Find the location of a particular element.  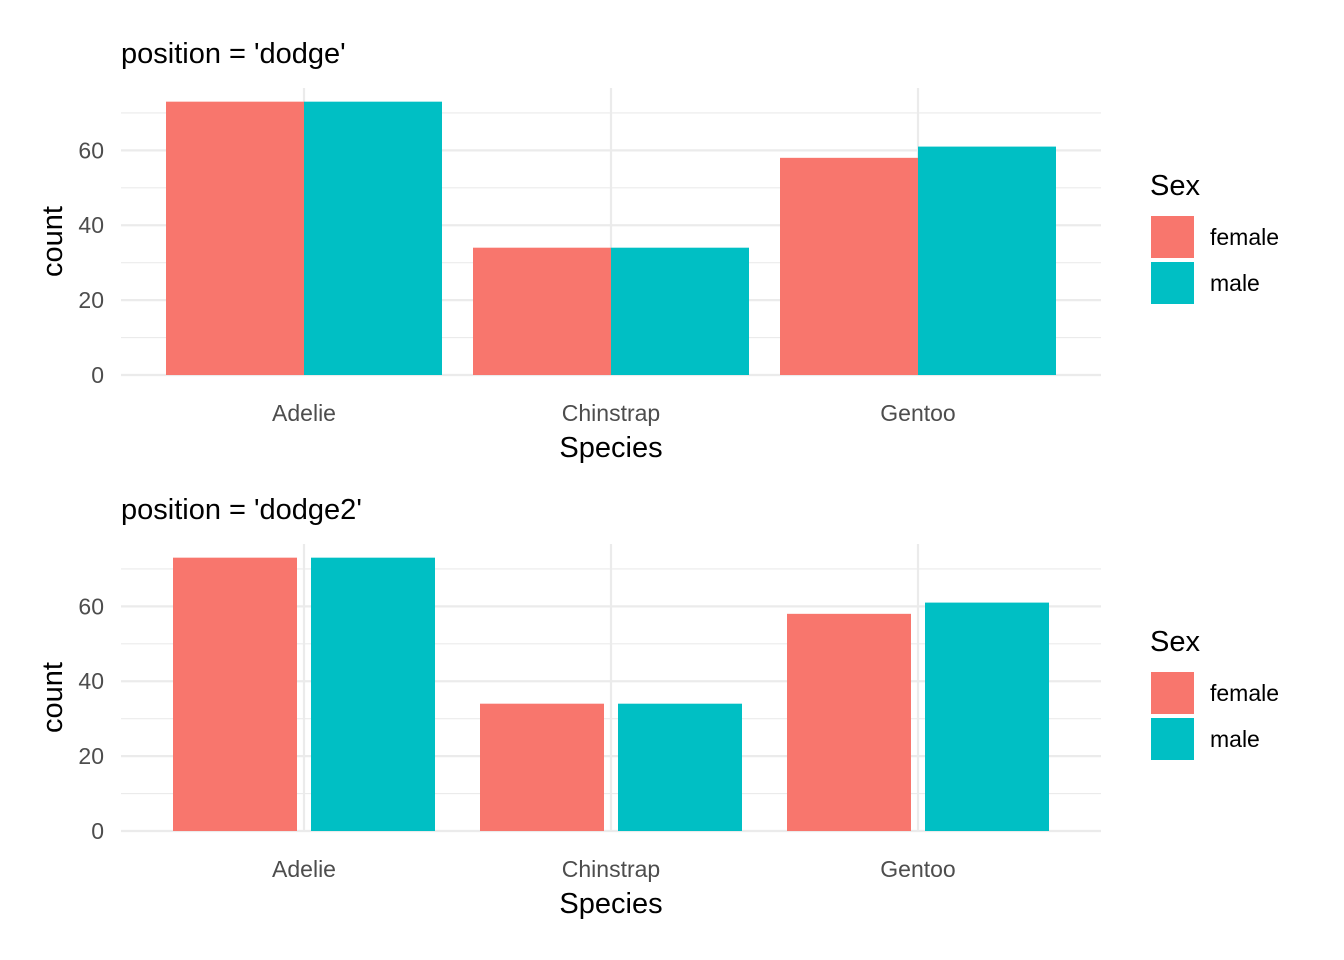

chart-title: position = 'dodge' is located at coordinates (233, 54).